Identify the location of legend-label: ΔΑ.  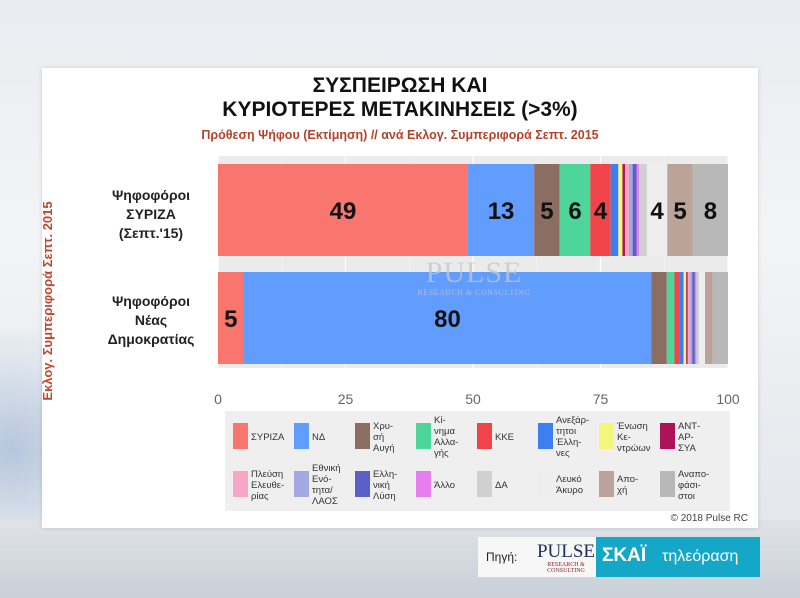
(501, 485).